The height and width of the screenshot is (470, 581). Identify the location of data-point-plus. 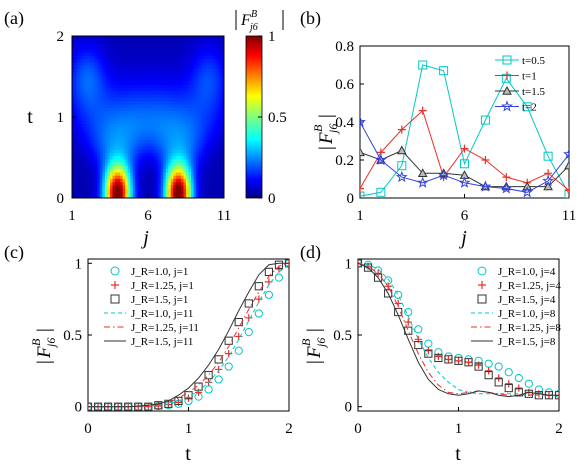
(362, 188).